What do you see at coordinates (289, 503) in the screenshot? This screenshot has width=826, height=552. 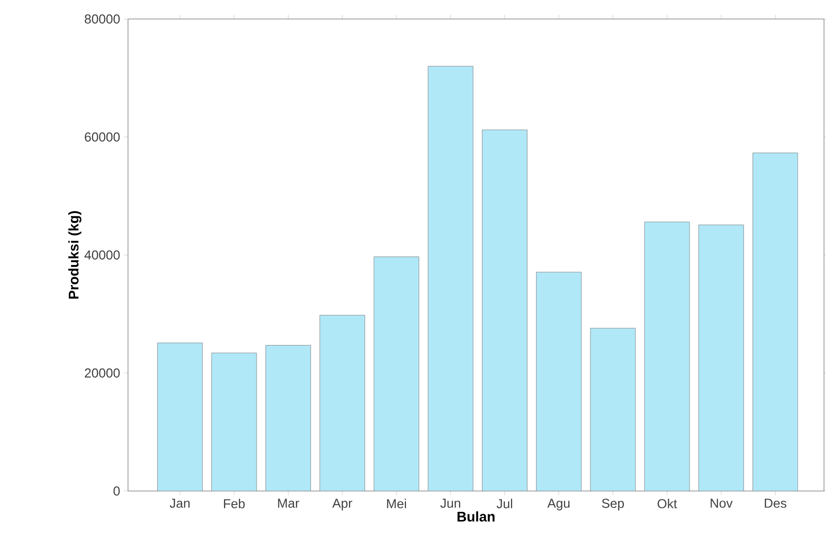 I see `x-tick-label: Mar` at bounding box center [289, 503].